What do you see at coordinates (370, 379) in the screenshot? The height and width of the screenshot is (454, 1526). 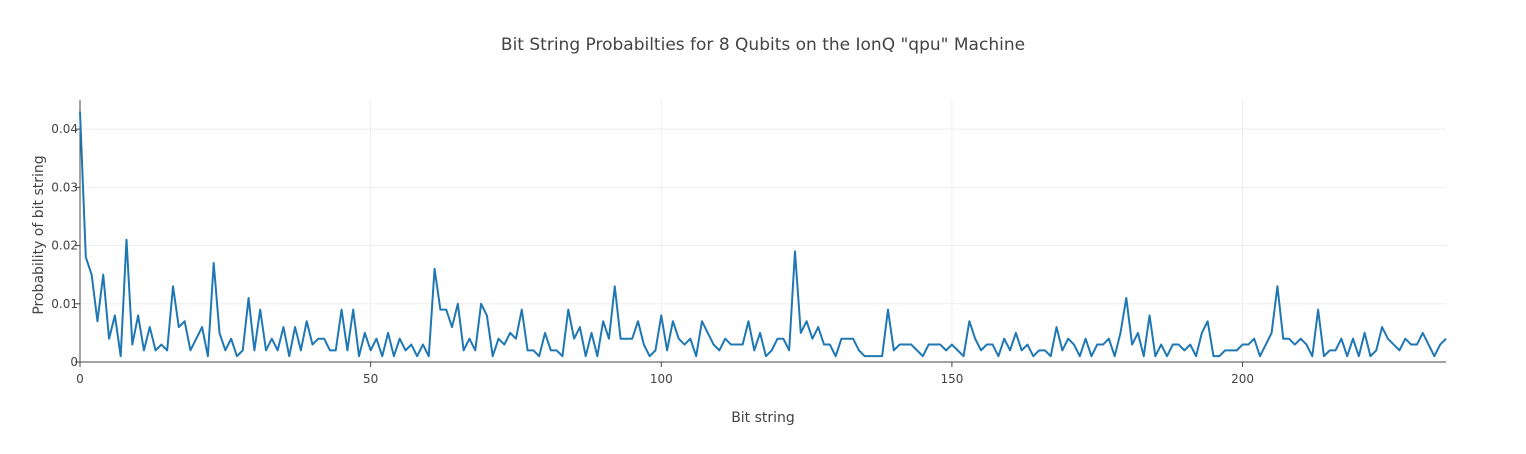 I see `x-tick-label: 50` at bounding box center [370, 379].